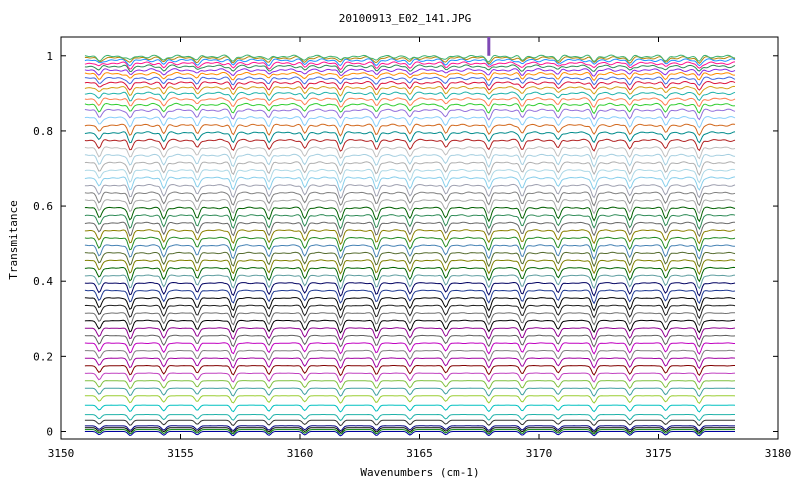 This screenshot has width=800, height=480. What do you see at coordinates (658, 453) in the screenshot?
I see `x-tick-label: 3175` at bounding box center [658, 453].